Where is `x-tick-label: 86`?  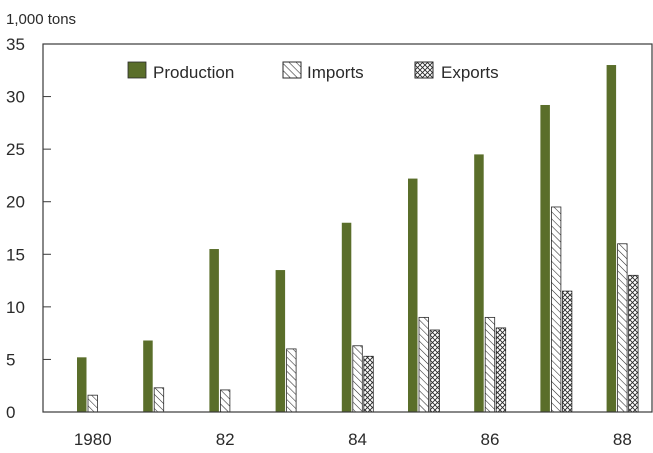
x-tick-label: 86 is located at coordinates (489, 439).